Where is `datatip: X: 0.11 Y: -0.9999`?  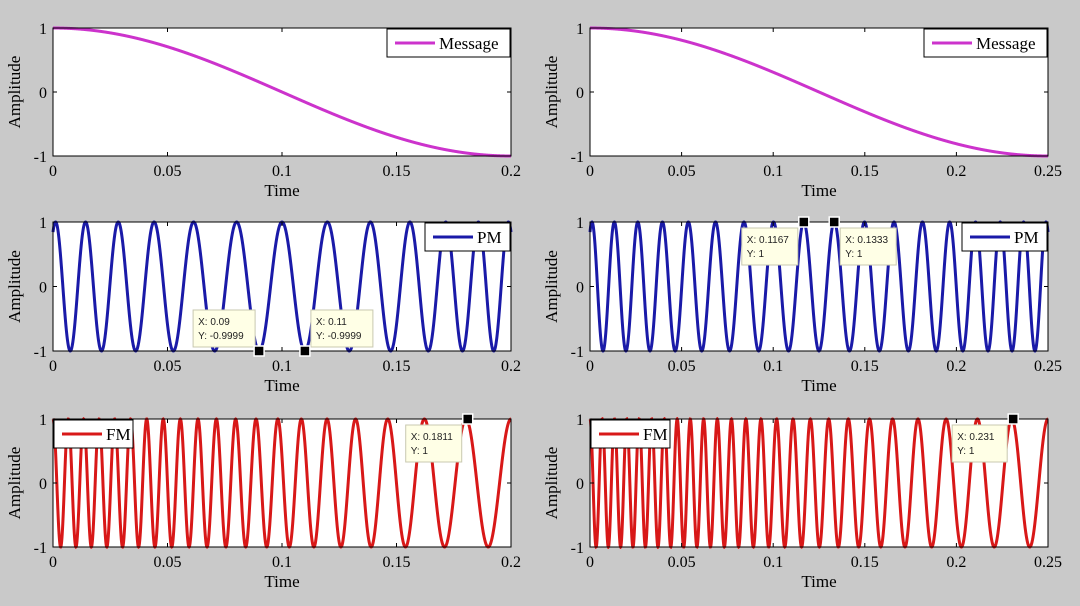 datatip: X: 0.11 Y: -0.9999 is located at coordinates (336, 333).